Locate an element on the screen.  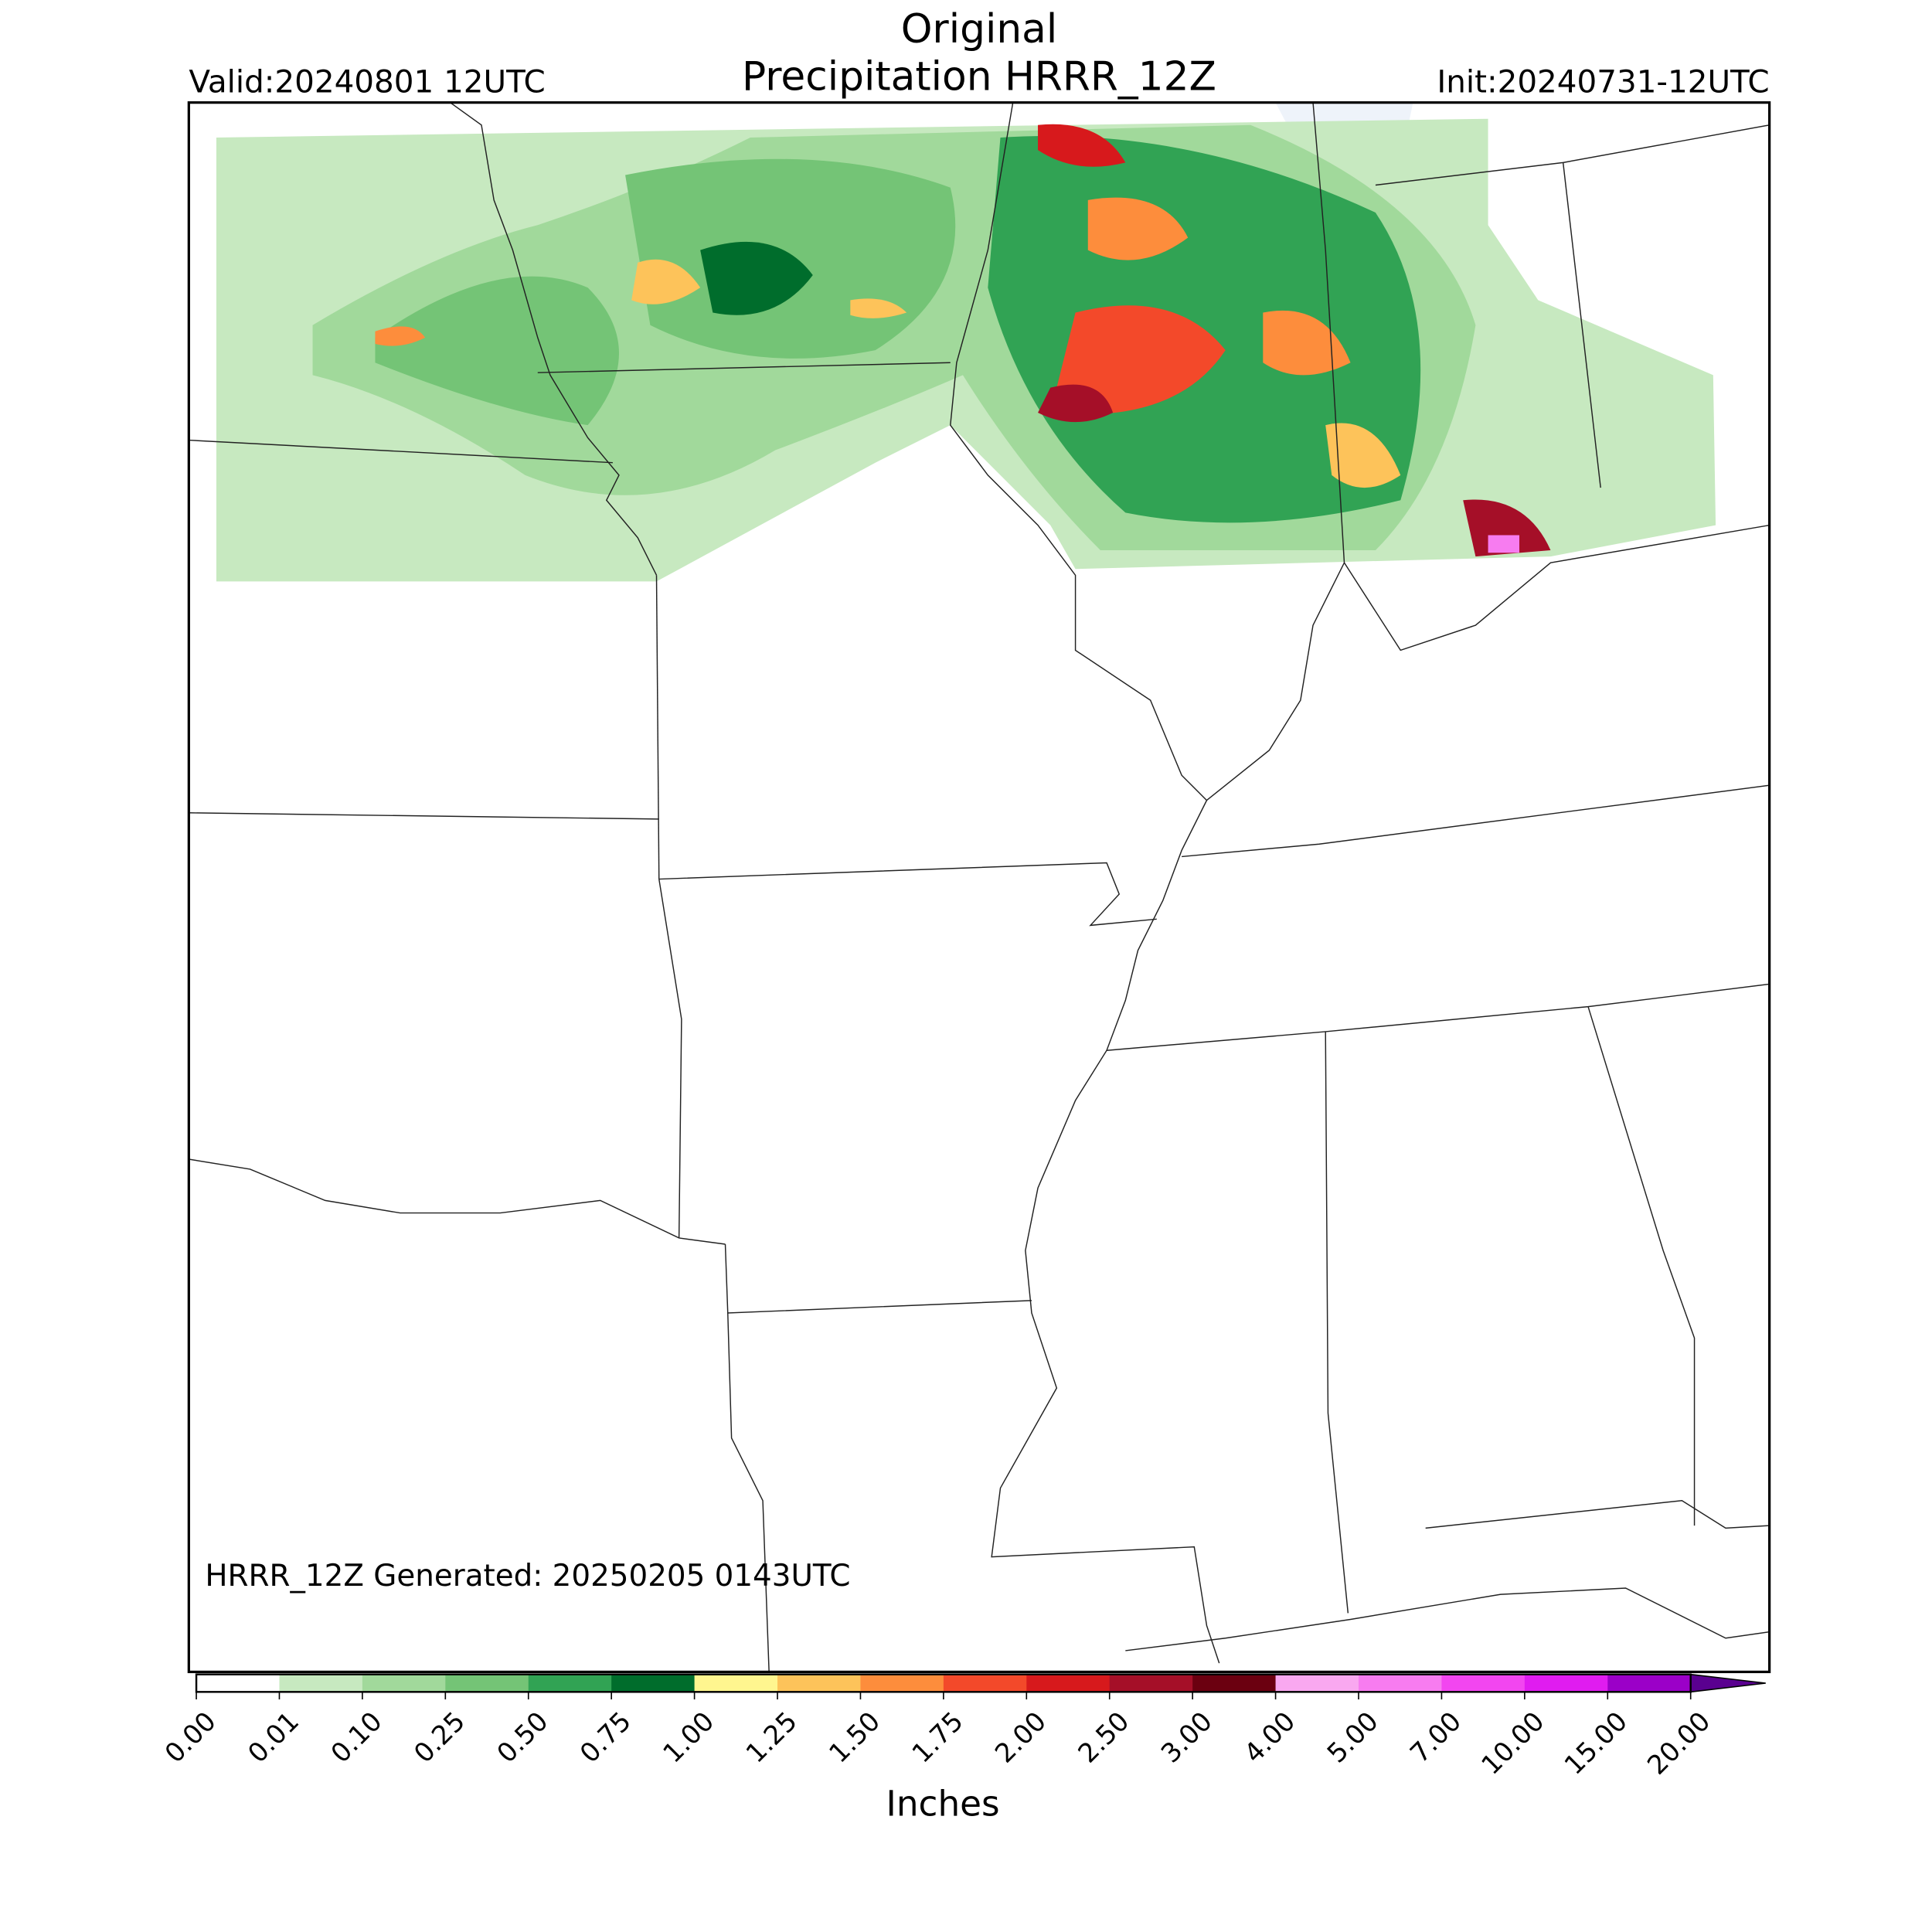
valid-label: Valid:20240801 12UTC is located at coordinates (367, 82).